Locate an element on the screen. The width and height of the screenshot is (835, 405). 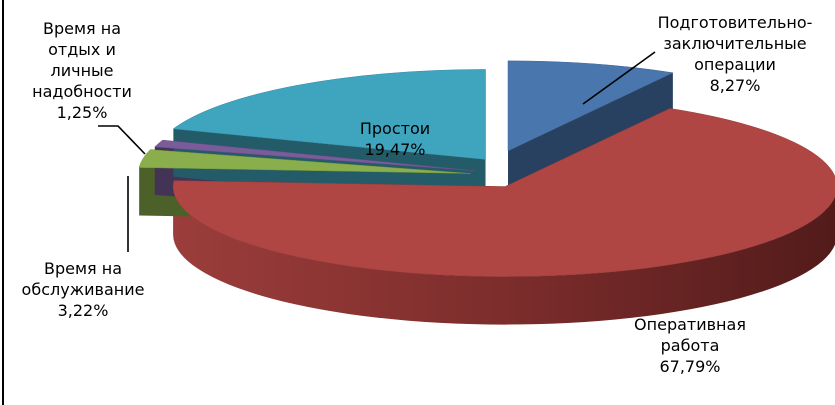
slice-label-operational: Оперативная работа 67,79% is located at coordinates (690, 345).